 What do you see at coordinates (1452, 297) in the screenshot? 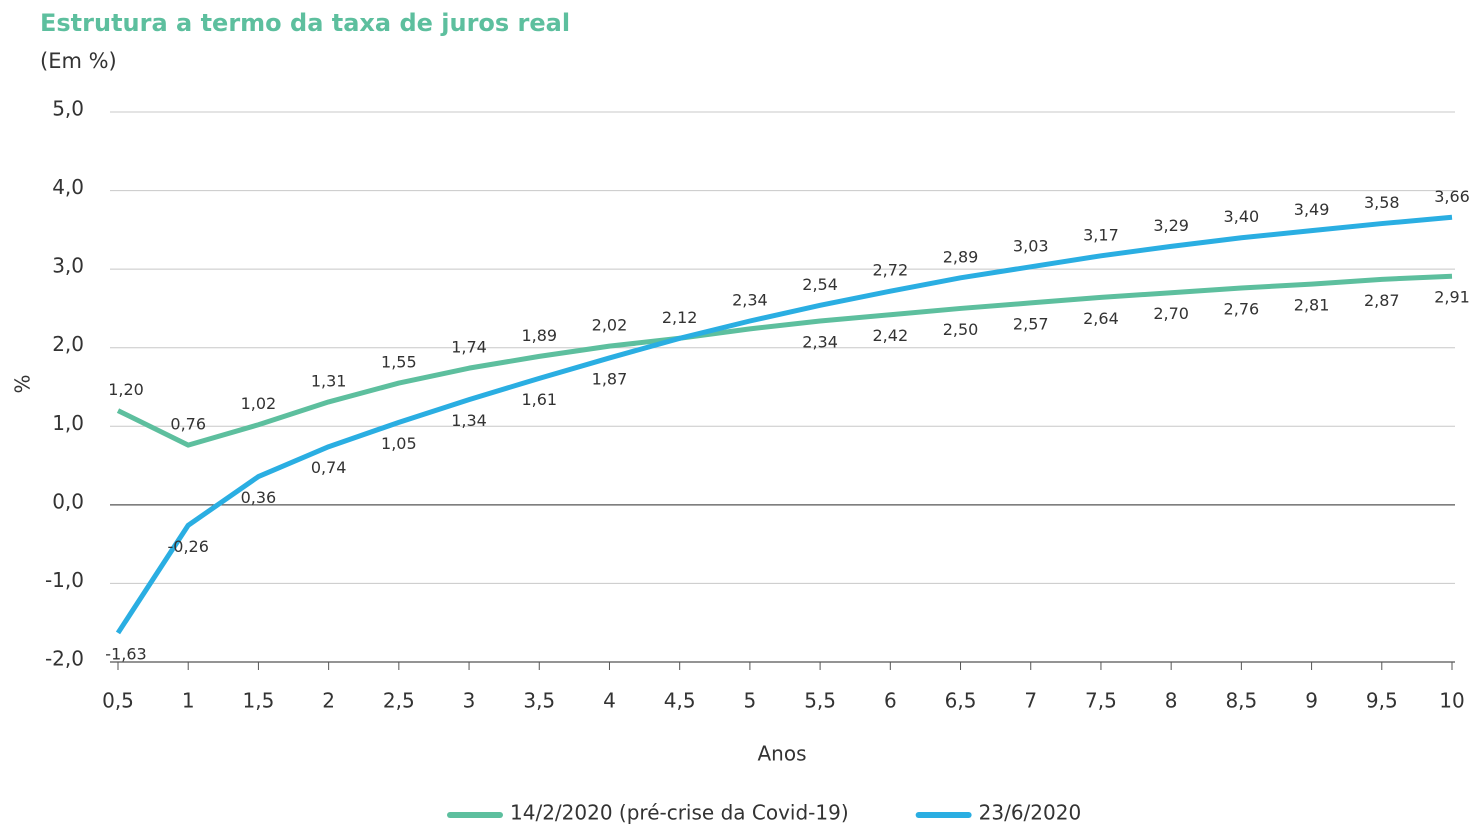
I see `data-label: 2,91` at bounding box center [1452, 297].